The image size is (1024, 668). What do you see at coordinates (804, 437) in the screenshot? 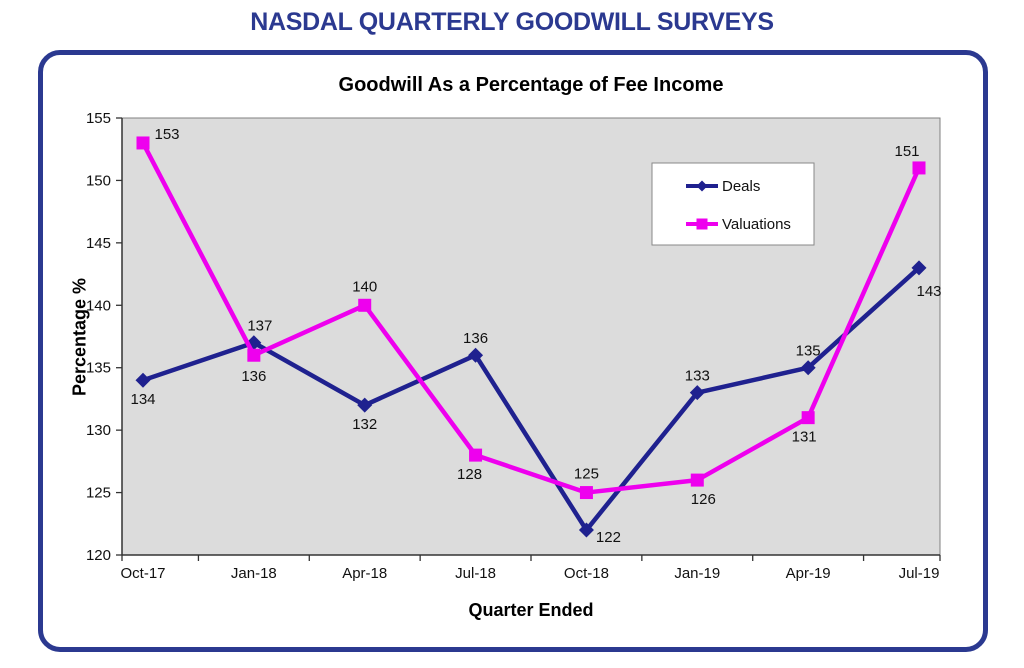
I see `data-label: 131` at bounding box center [804, 437].